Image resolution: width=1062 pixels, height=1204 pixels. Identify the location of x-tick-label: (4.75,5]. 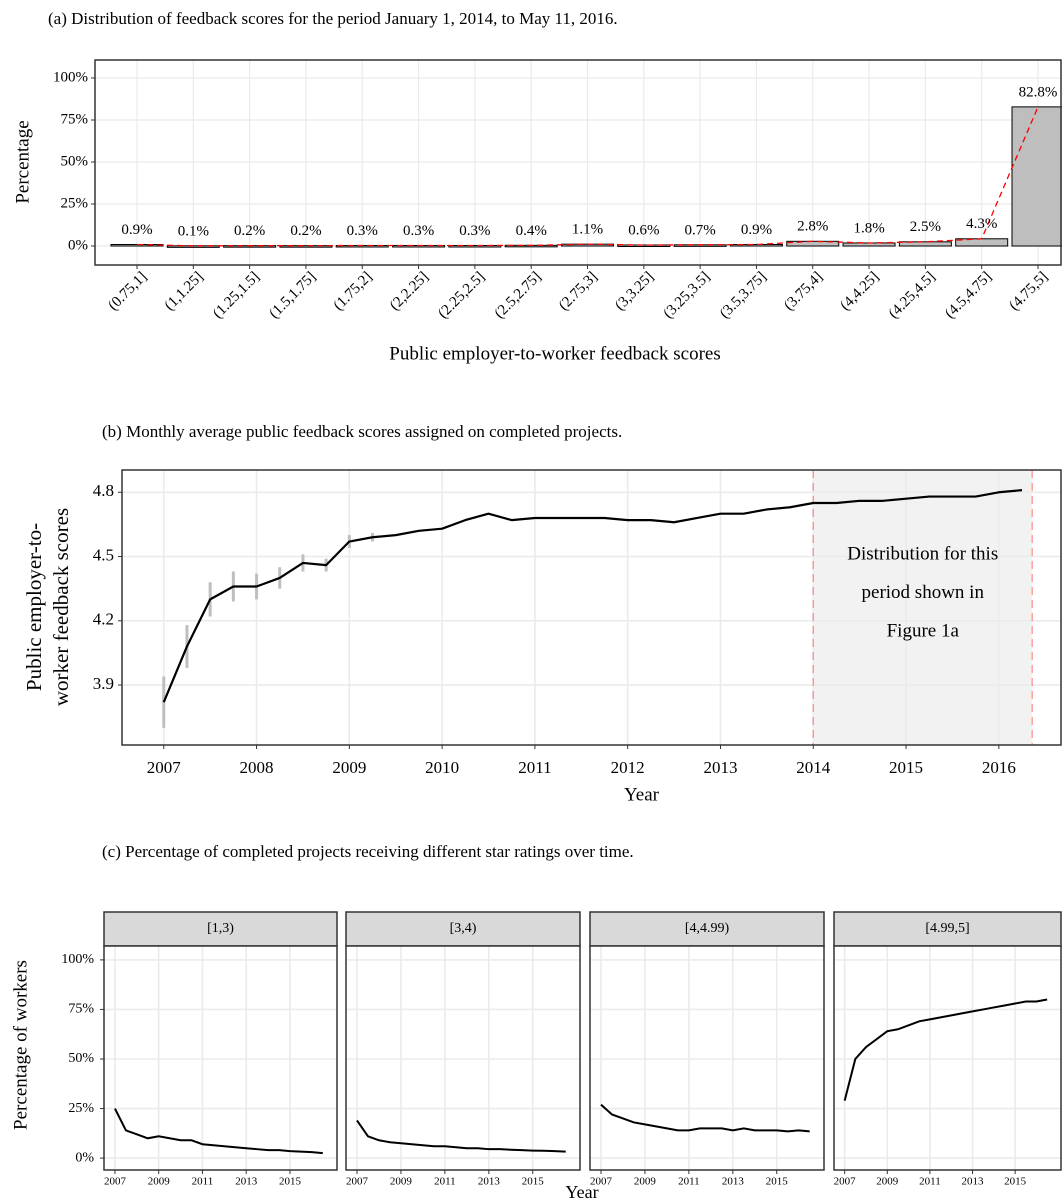
(1028, 291).